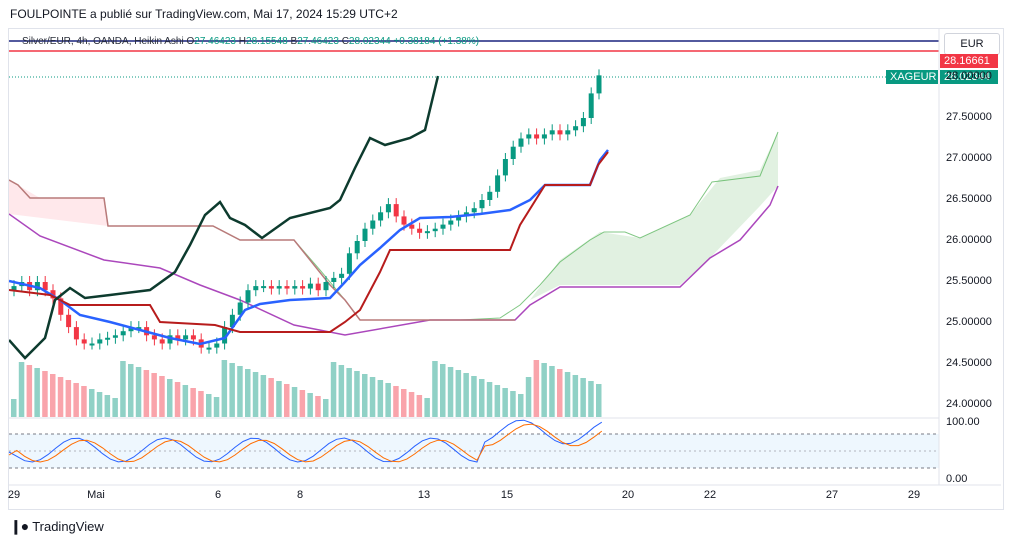 The height and width of the screenshot is (544, 1013). Describe the element at coordinates (369, 41) in the screenshot. I see `legend-c-value: 28.02344` at that location.